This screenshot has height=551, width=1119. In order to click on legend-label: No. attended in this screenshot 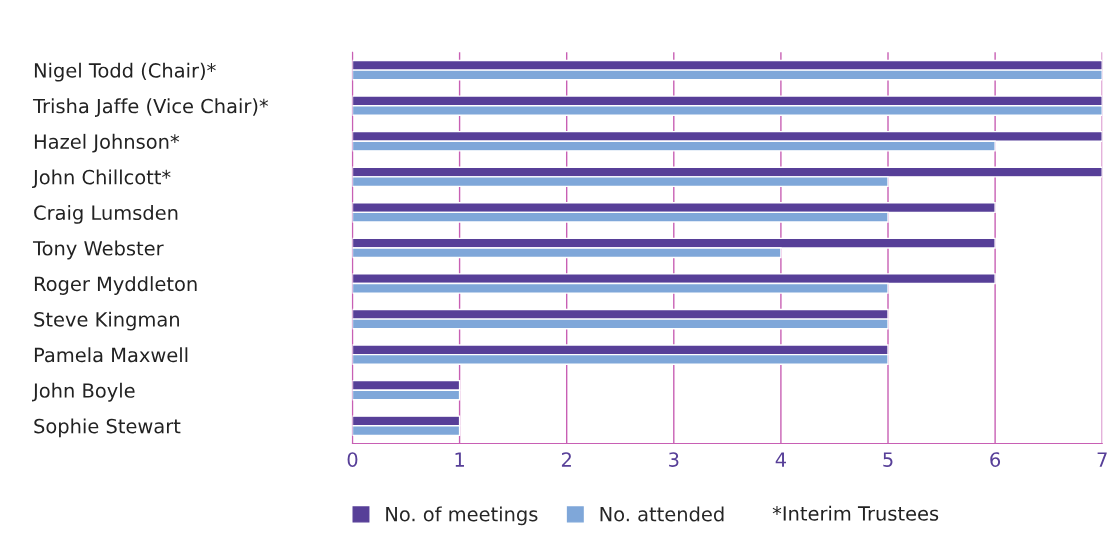, I will do `click(662, 514)`.